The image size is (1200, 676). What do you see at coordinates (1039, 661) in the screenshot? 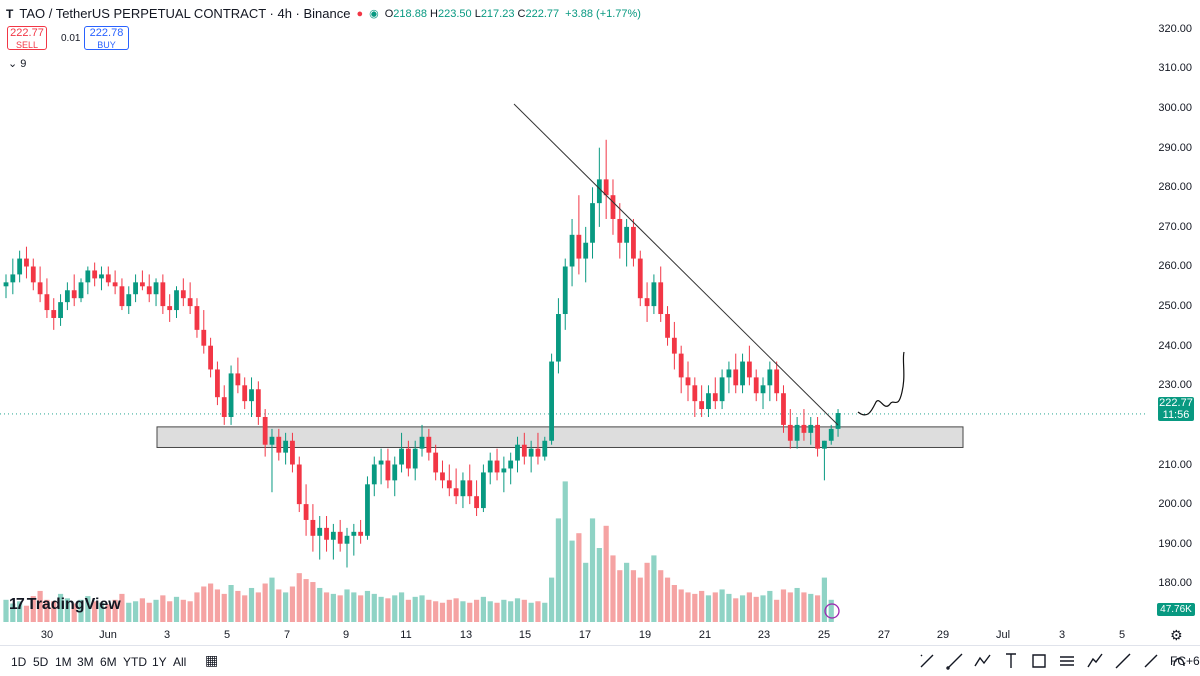
I see `rectangle-icon` at bounding box center [1039, 661].